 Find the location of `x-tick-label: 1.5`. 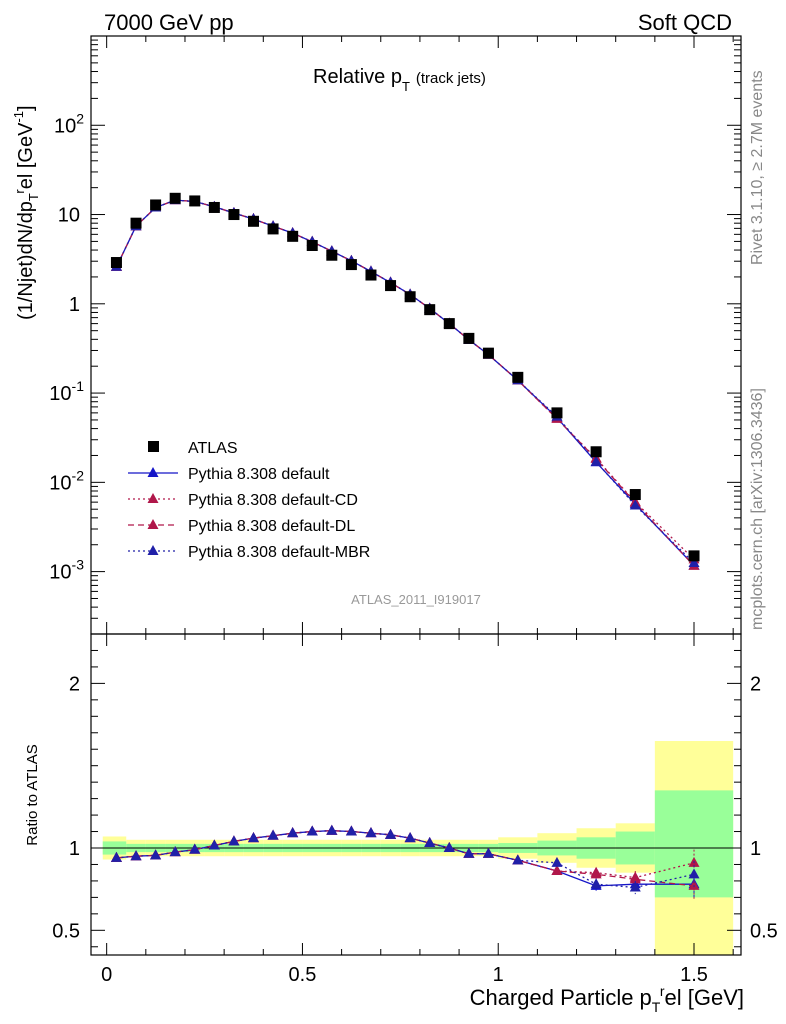

x-tick-label: 1.5 is located at coordinates (694, 975).